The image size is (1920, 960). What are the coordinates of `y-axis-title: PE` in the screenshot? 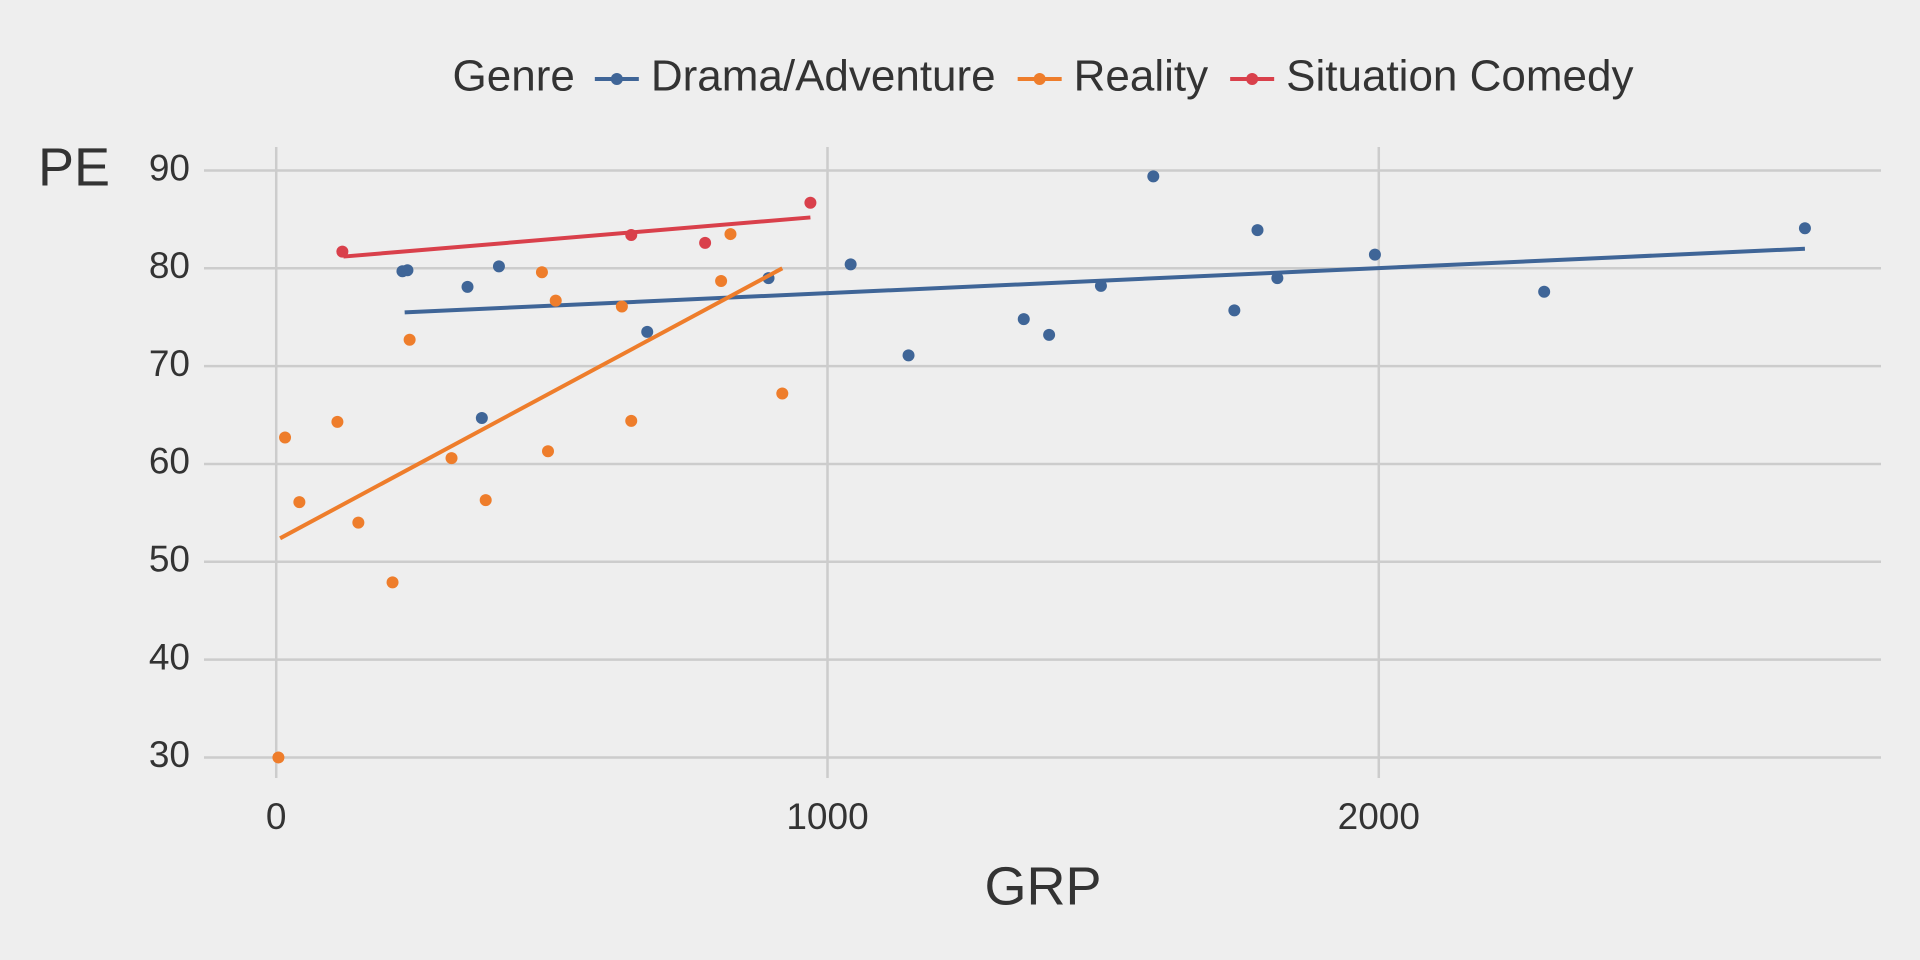 It's located at (74, 167).